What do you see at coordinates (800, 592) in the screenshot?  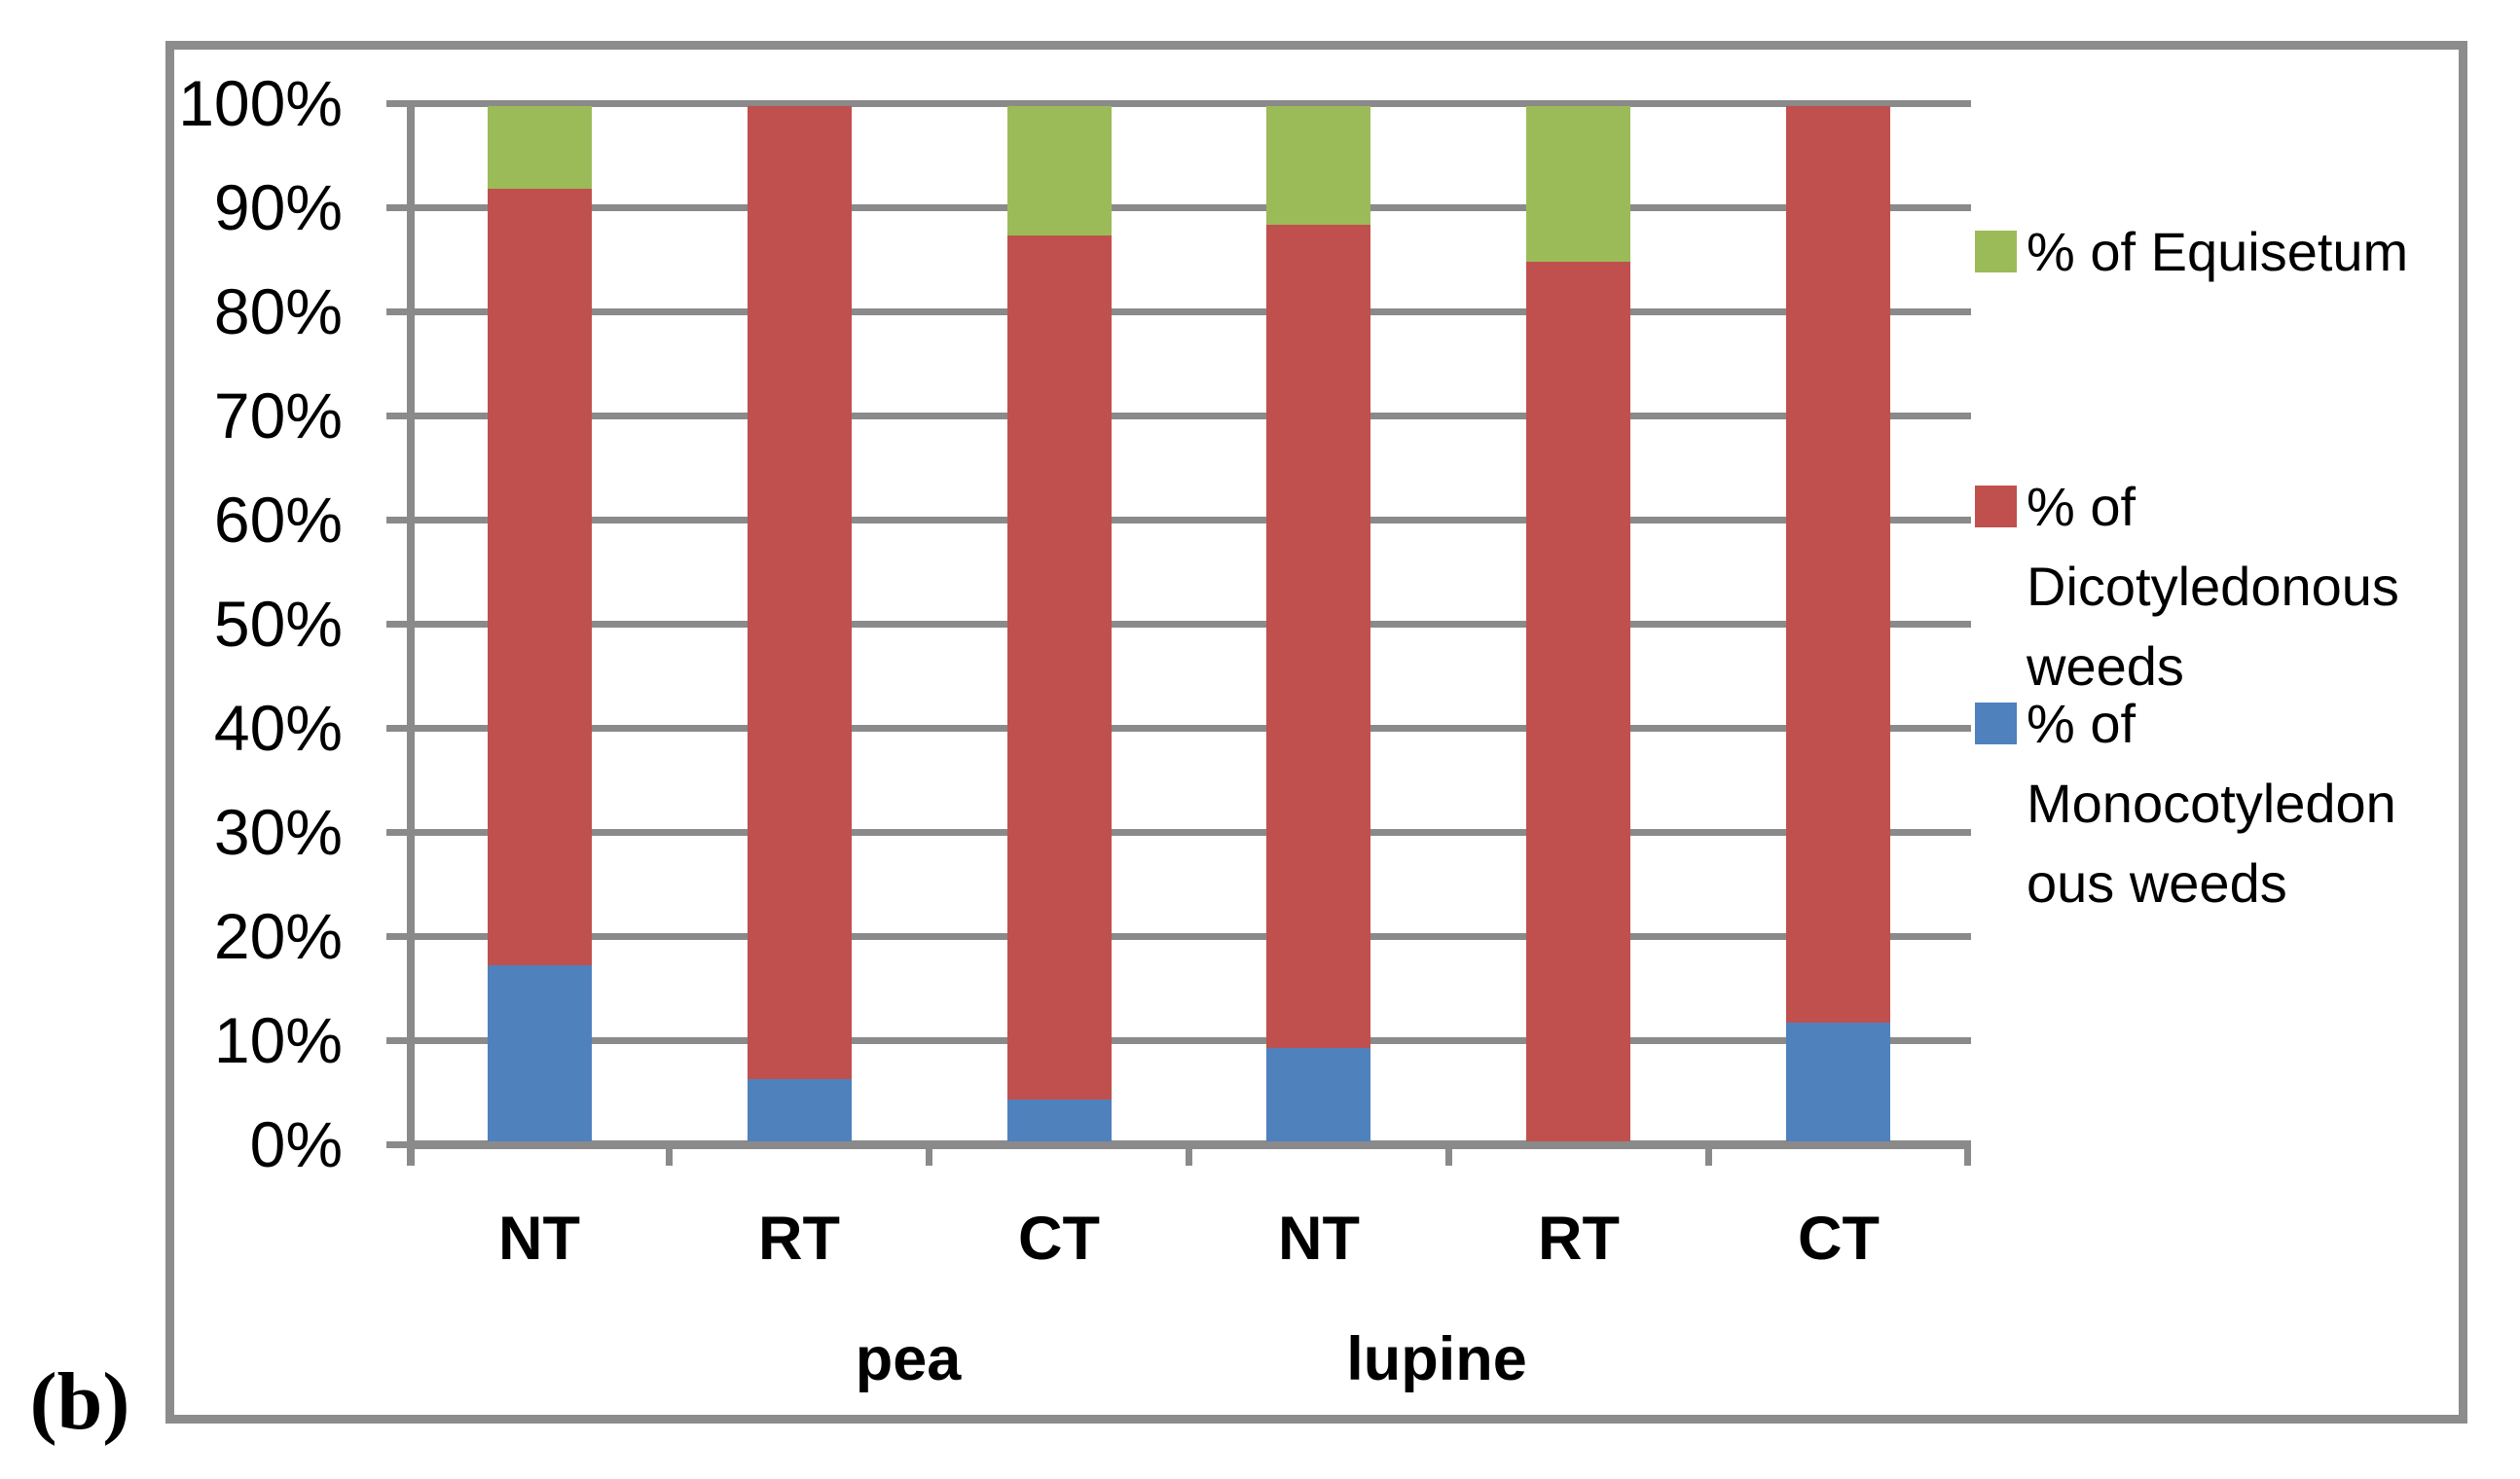 I see `bar-segment--of-dicotyledonous-weeds-2` at bounding box center [800, 592].